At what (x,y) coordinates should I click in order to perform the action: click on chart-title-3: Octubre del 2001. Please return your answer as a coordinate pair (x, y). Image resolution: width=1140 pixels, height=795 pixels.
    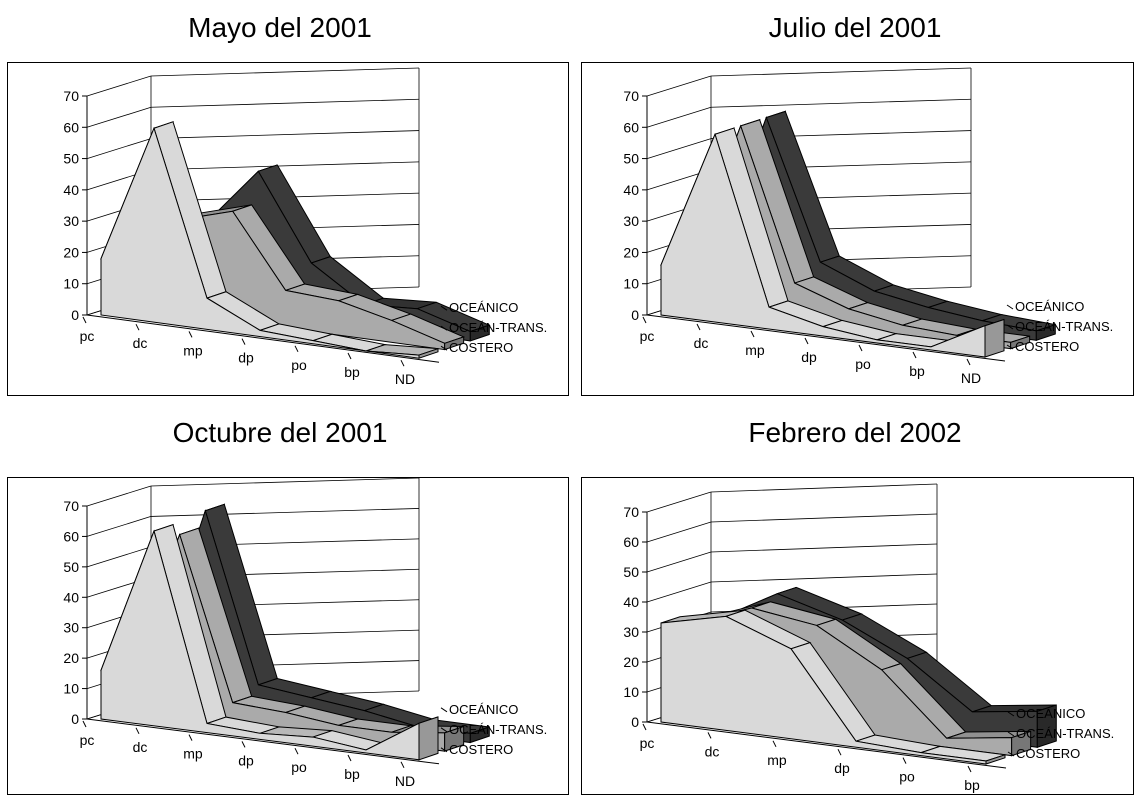
    Looking at the image, I should click on (280, 432).